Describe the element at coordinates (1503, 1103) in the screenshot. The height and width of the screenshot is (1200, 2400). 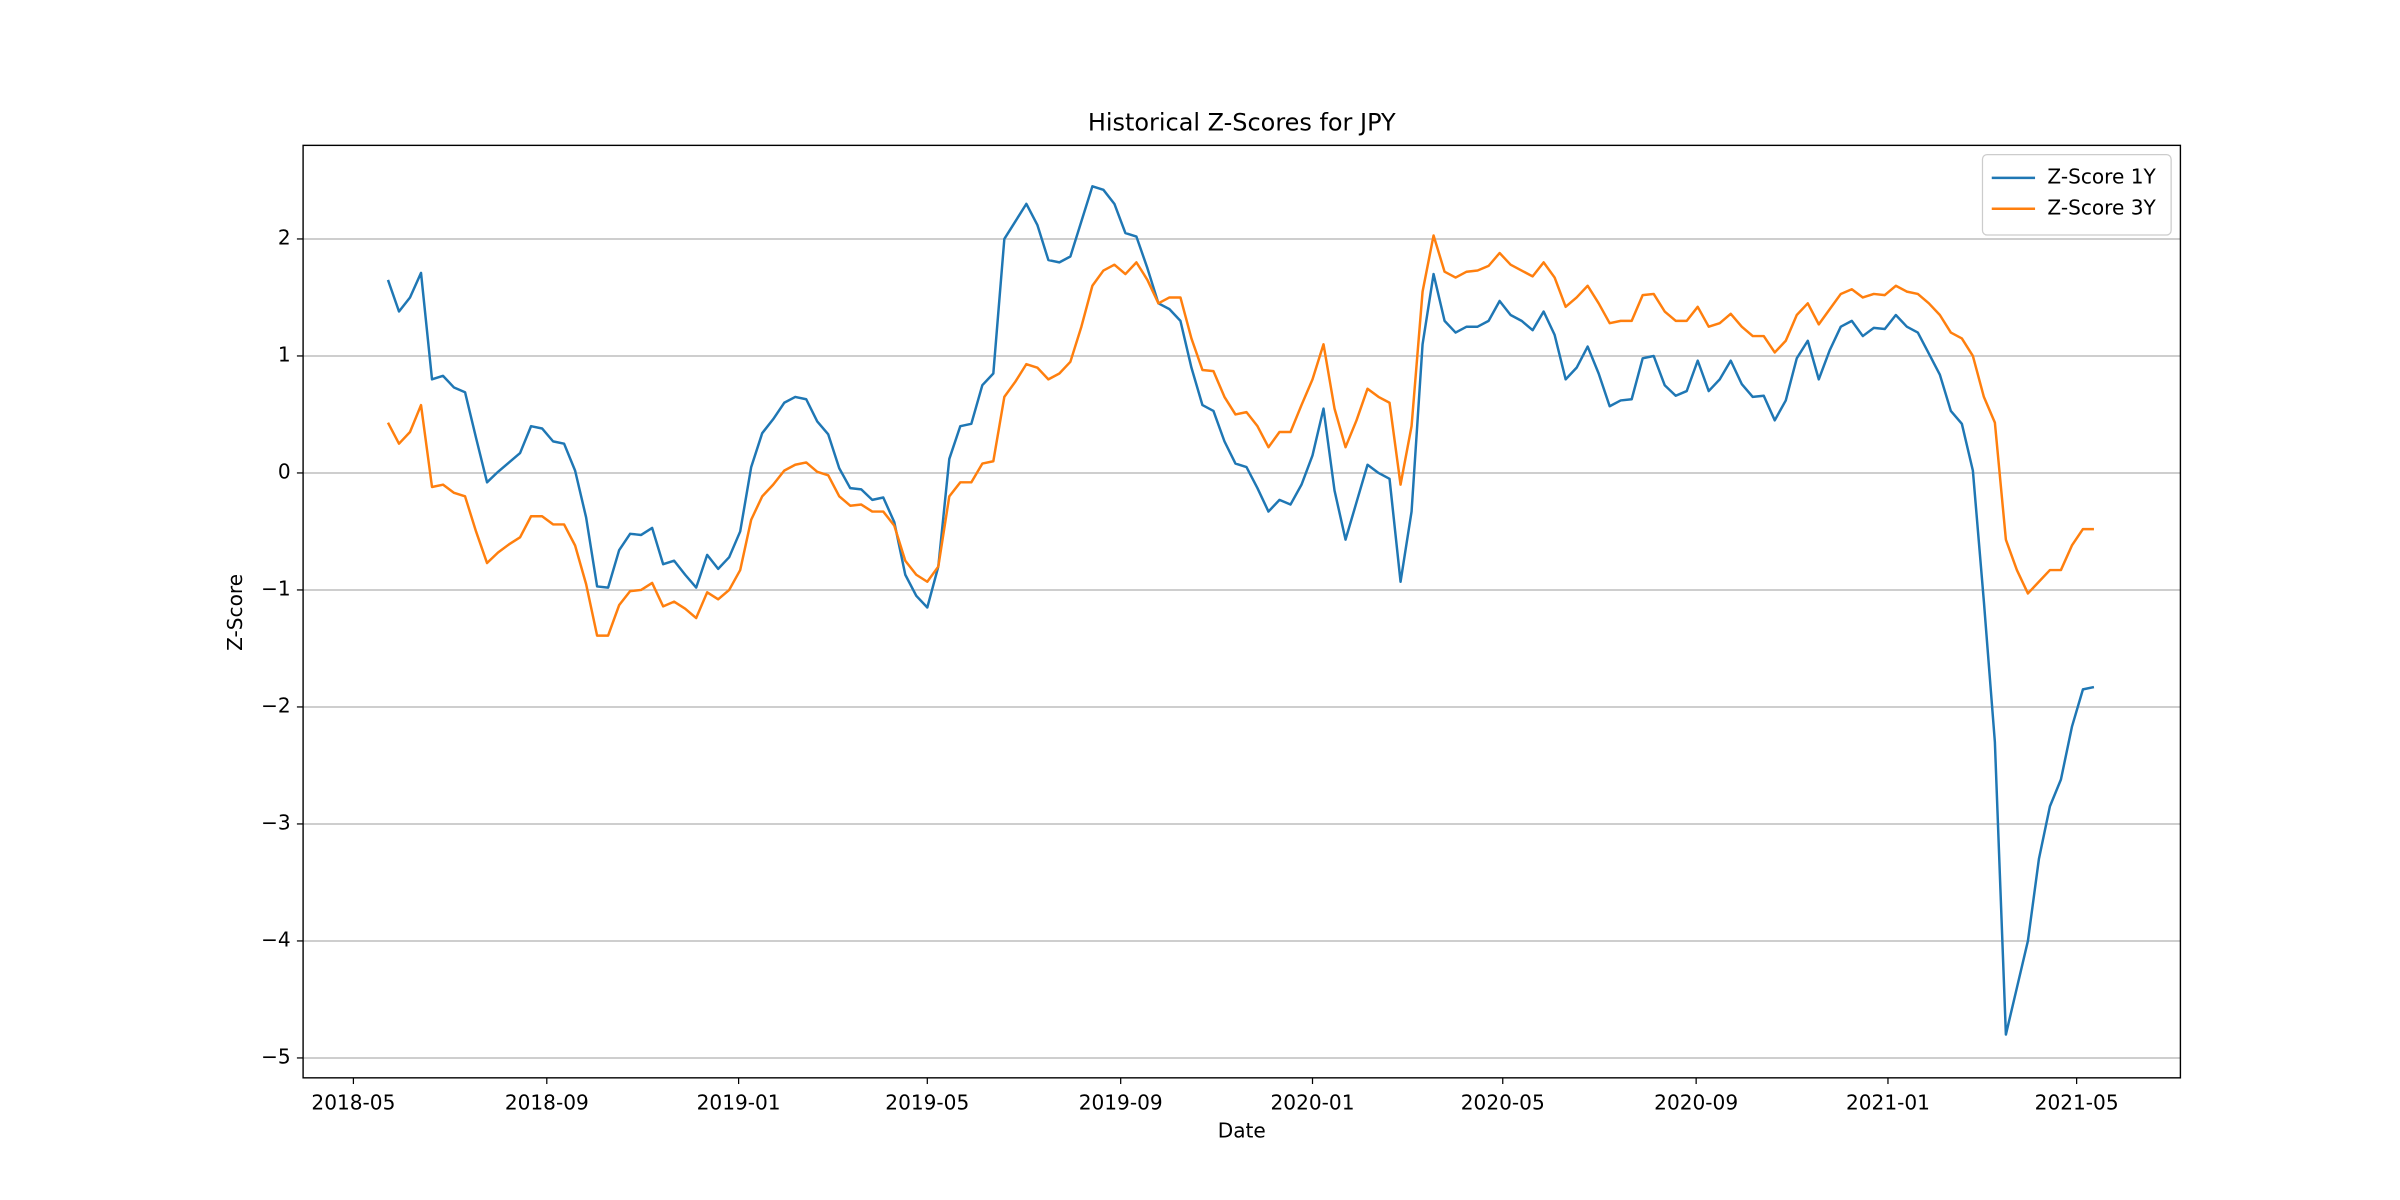
I see `x-tick-label: 2020-05` at that location.